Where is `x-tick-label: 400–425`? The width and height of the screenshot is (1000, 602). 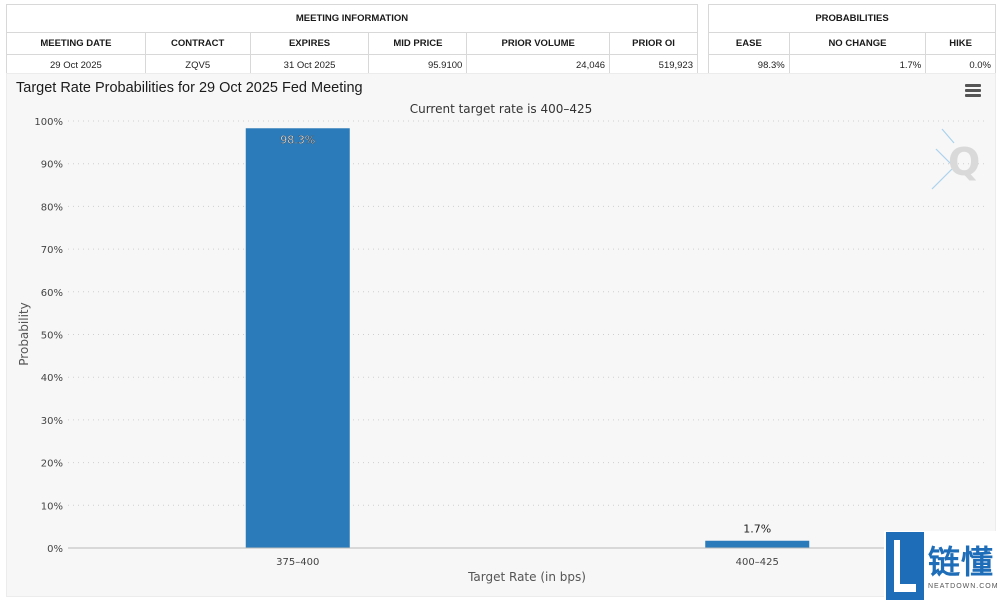 x-tick-label: 400–425 is located at coordinates (757, 562).